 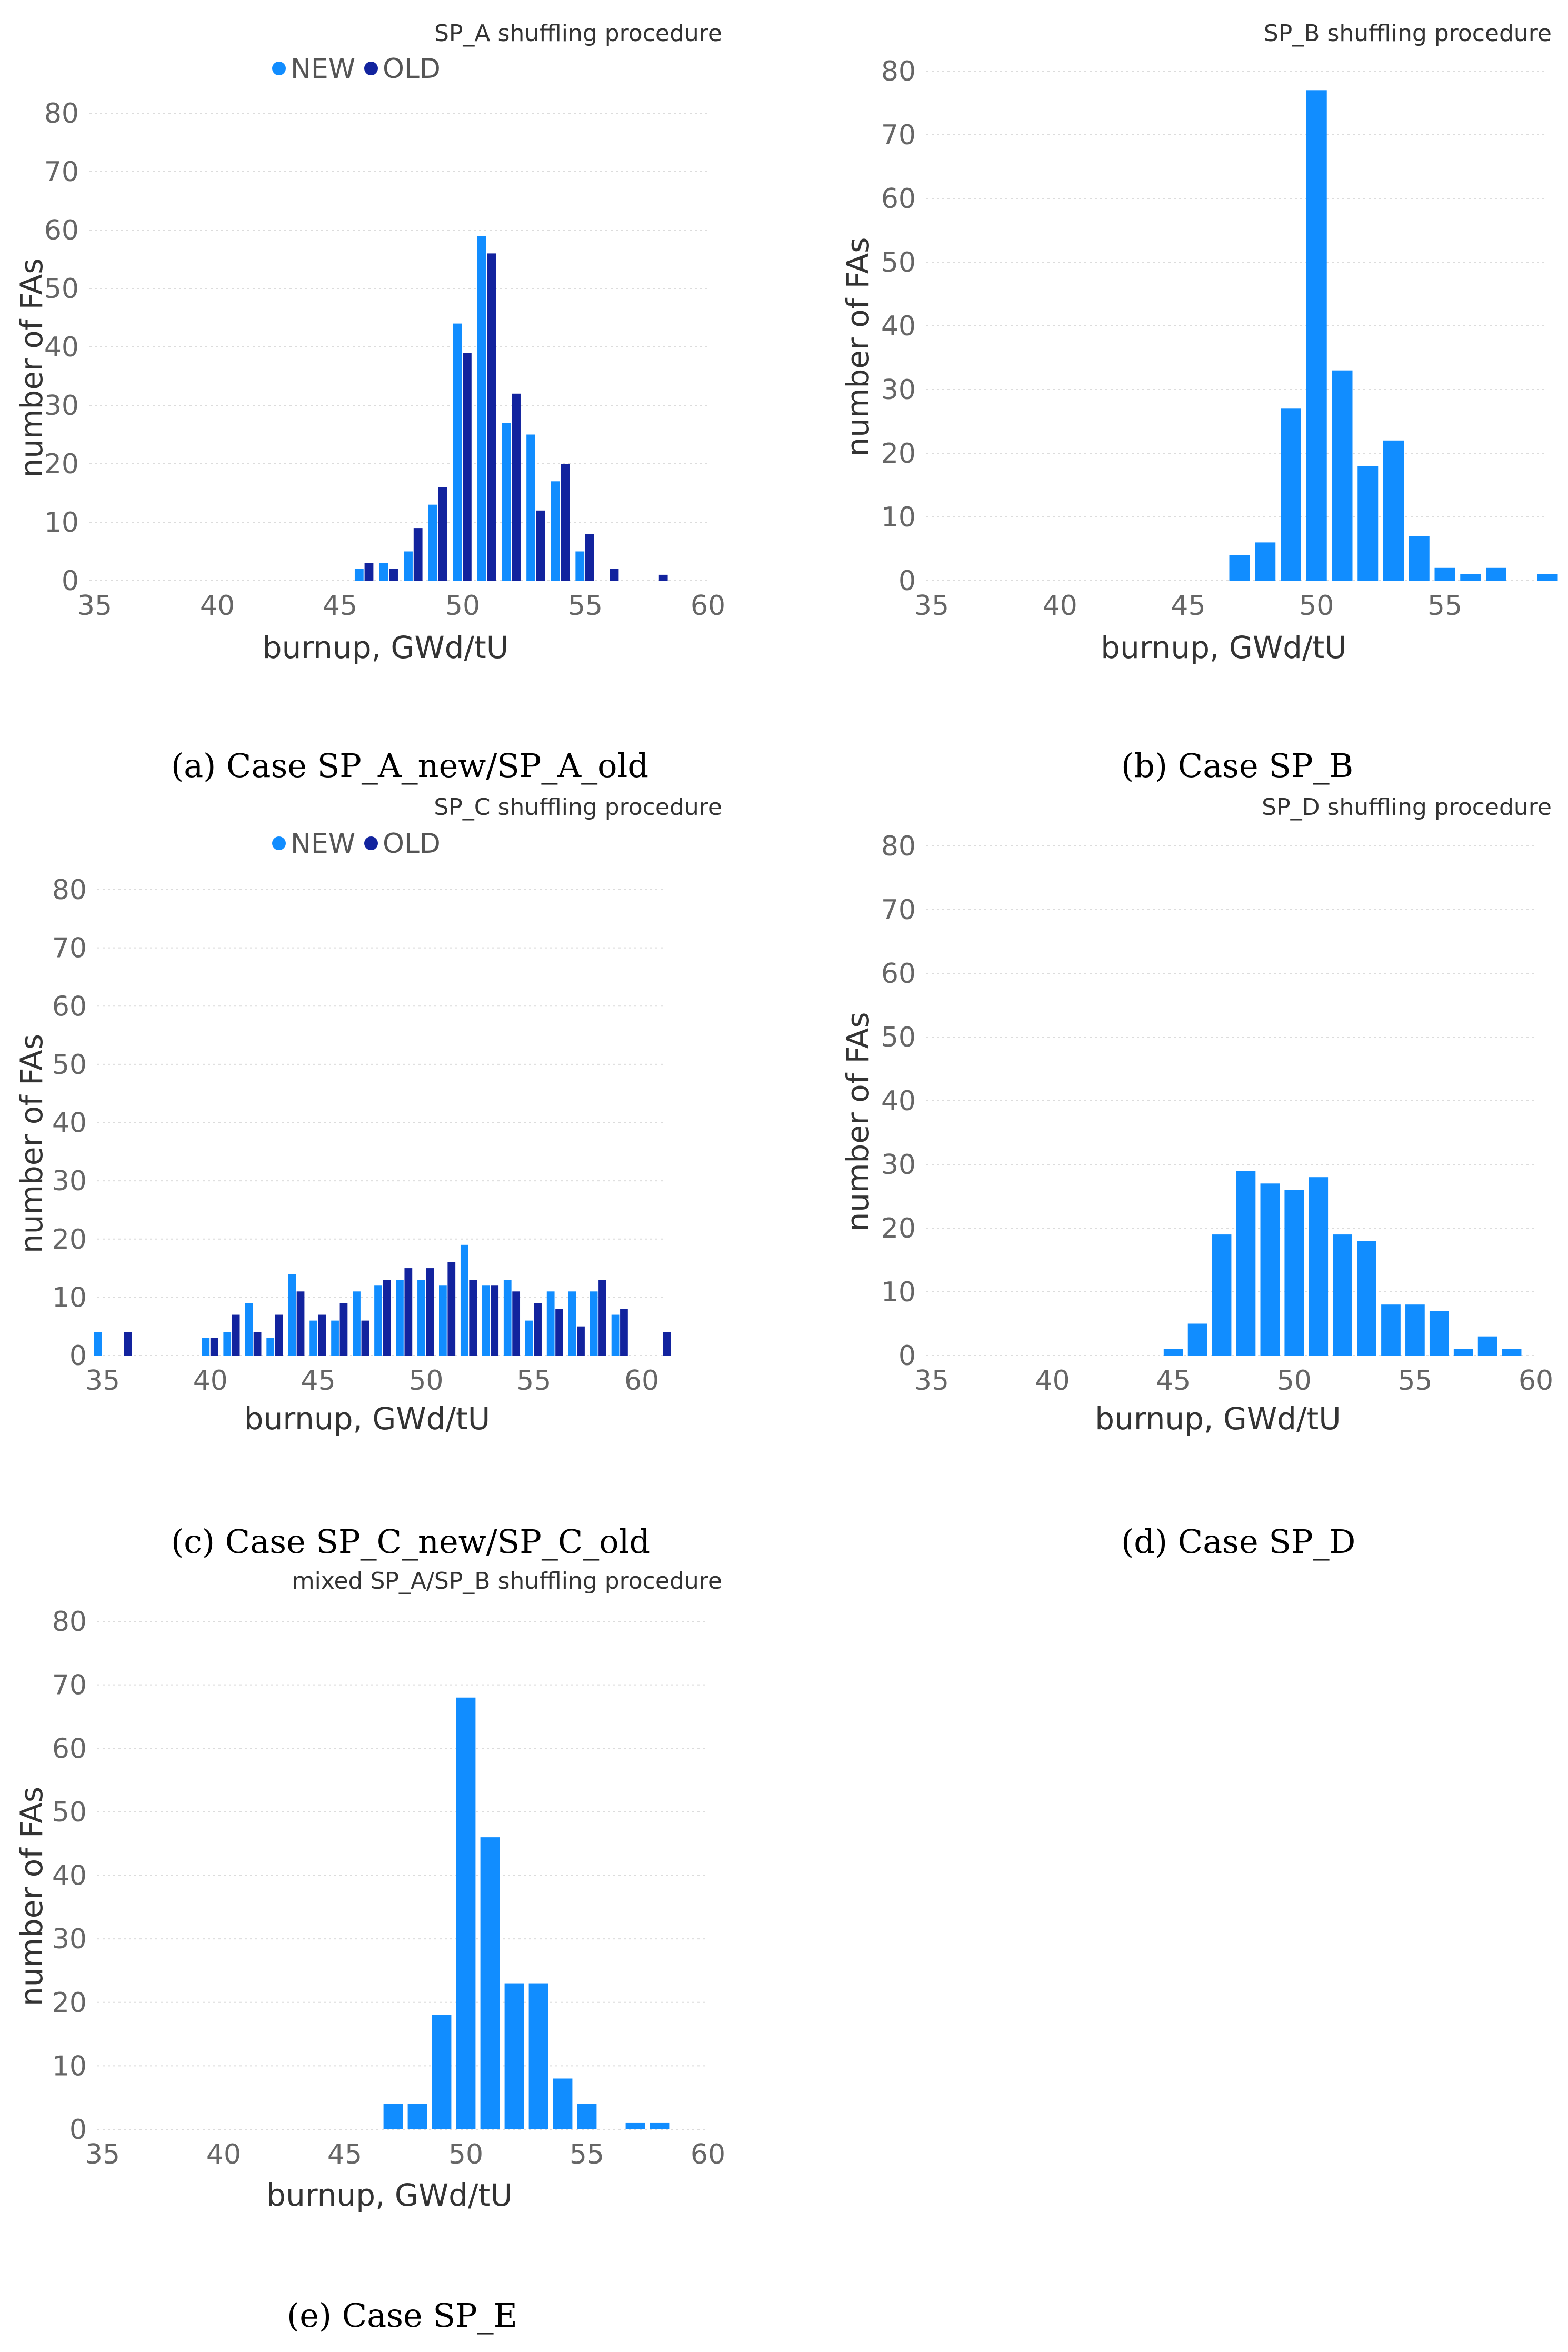 I want to click on chart-e-xtick-label: 60, so click(x=708, y=2154).